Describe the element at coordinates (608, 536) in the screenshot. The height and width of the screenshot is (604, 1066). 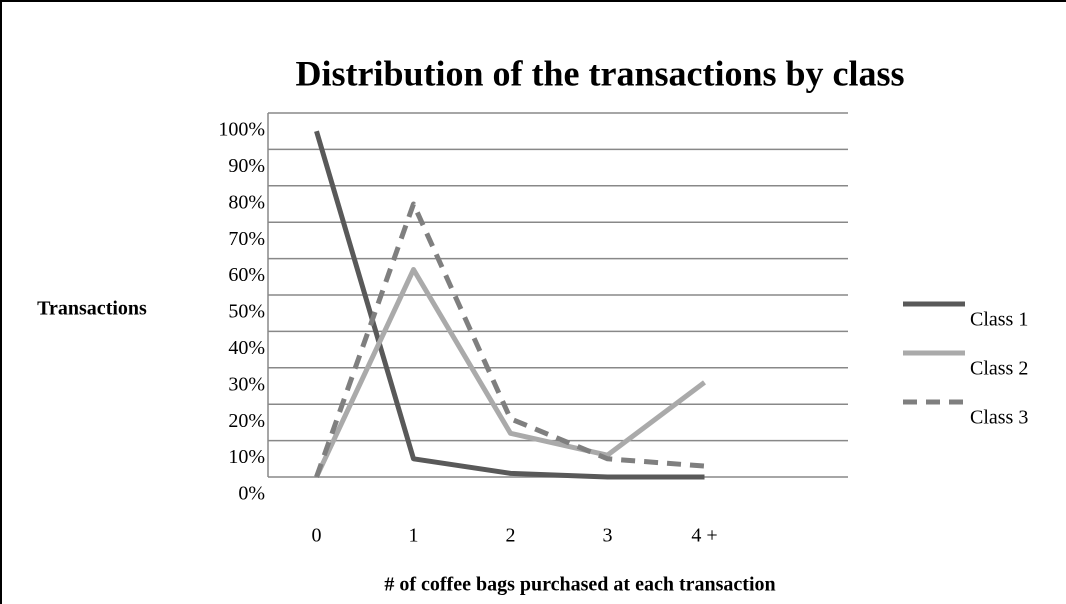
I see `x-tick-label: 3` at that location.